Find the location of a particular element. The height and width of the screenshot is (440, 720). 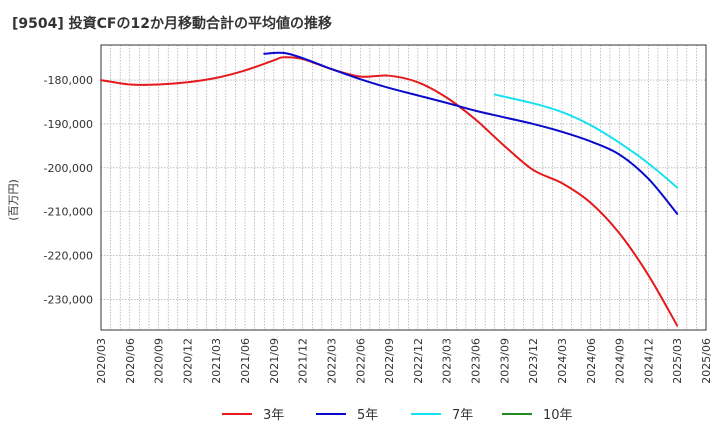

x-tick-label: 2020/12 is located at coordinates (187, 361).